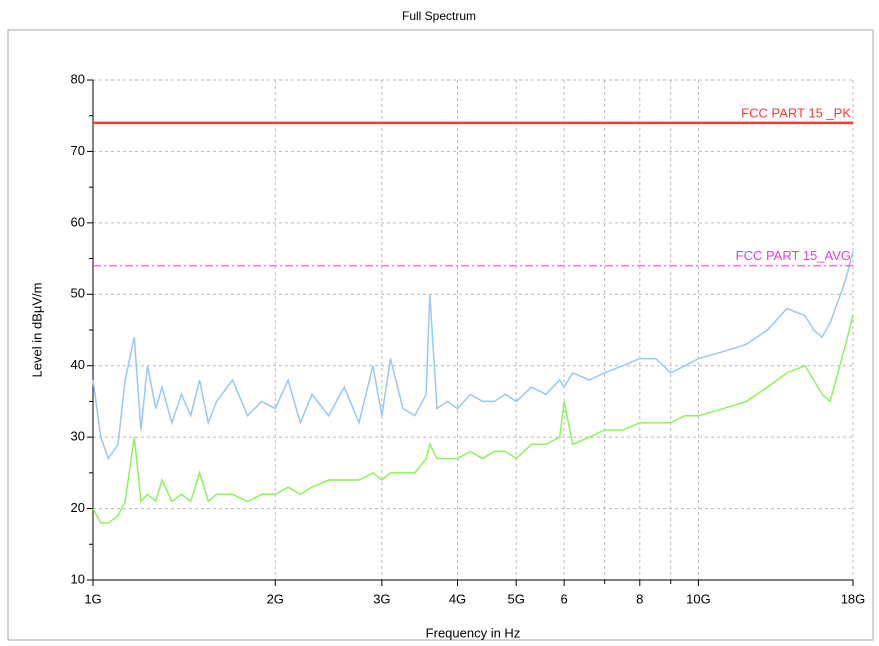  I want to click on x-axis-label: Frequency in Hz, so click(473, 632).